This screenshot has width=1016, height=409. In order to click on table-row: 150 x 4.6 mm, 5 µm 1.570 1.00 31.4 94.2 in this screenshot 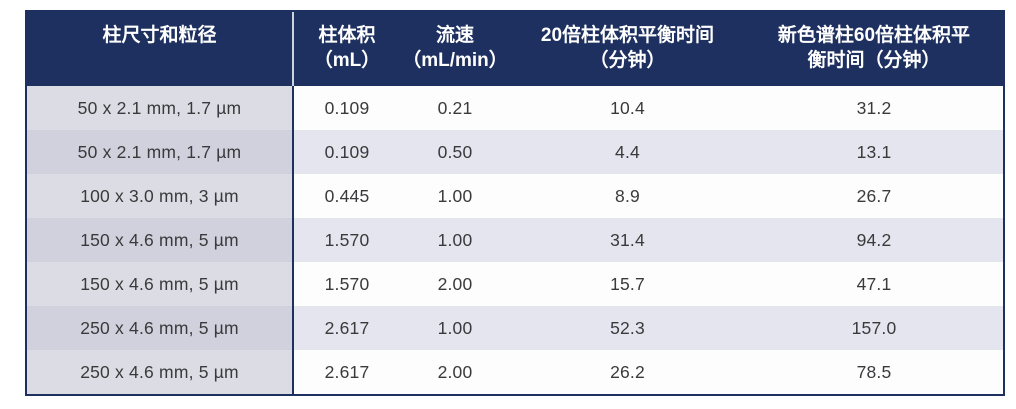, I will do `click(515, 240)`.